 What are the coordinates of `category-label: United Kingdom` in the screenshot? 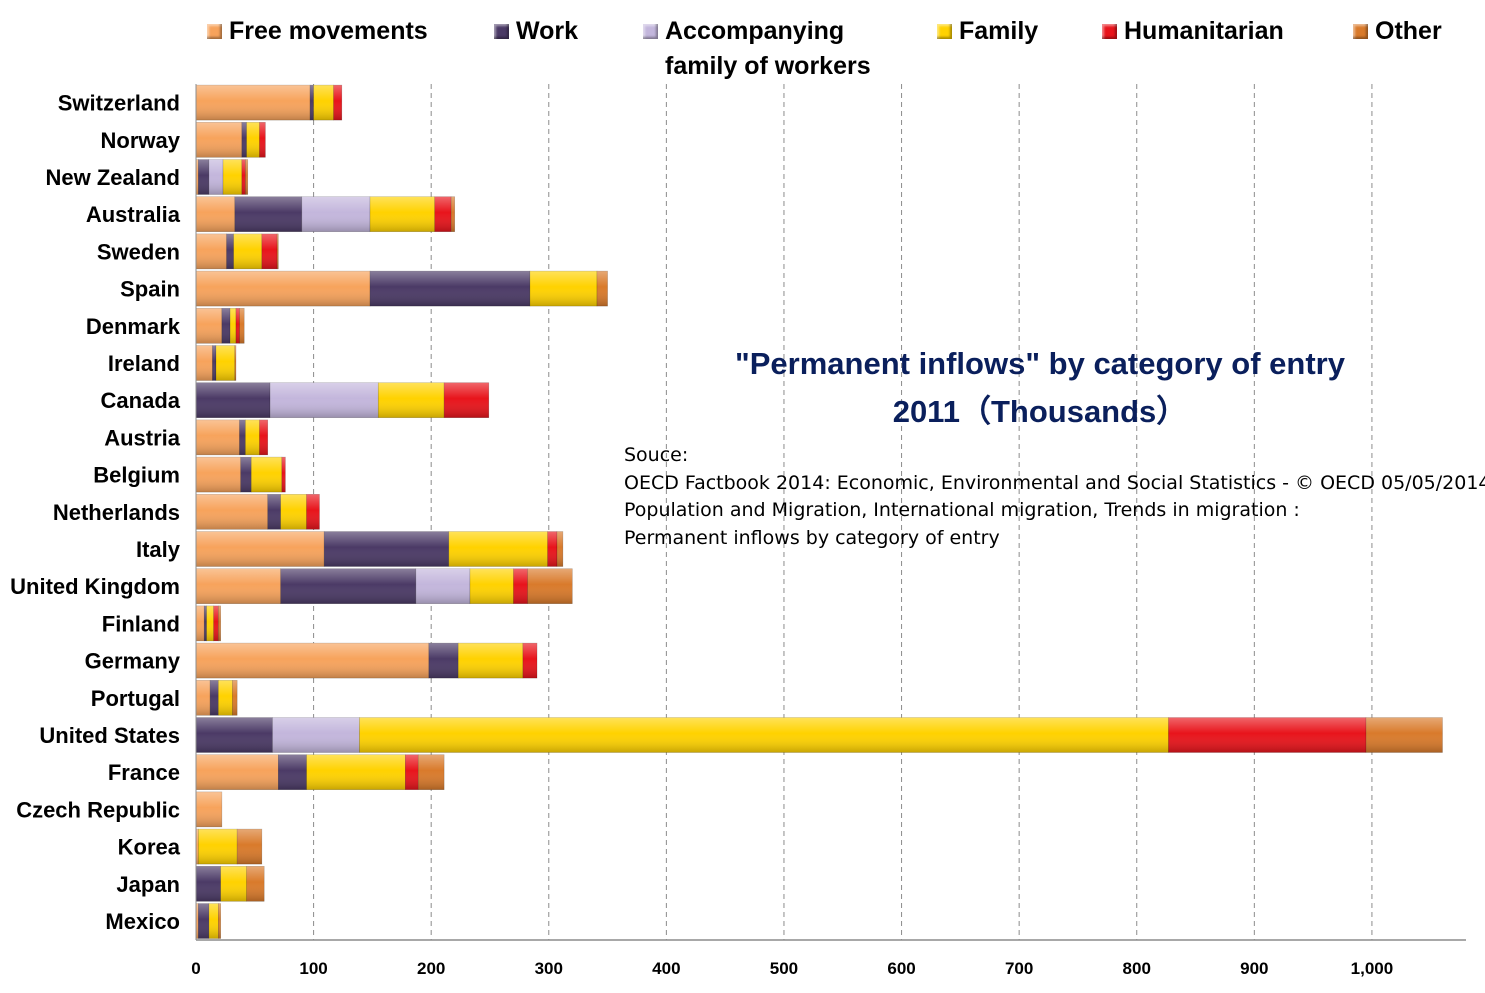 It's located at (95, 586).